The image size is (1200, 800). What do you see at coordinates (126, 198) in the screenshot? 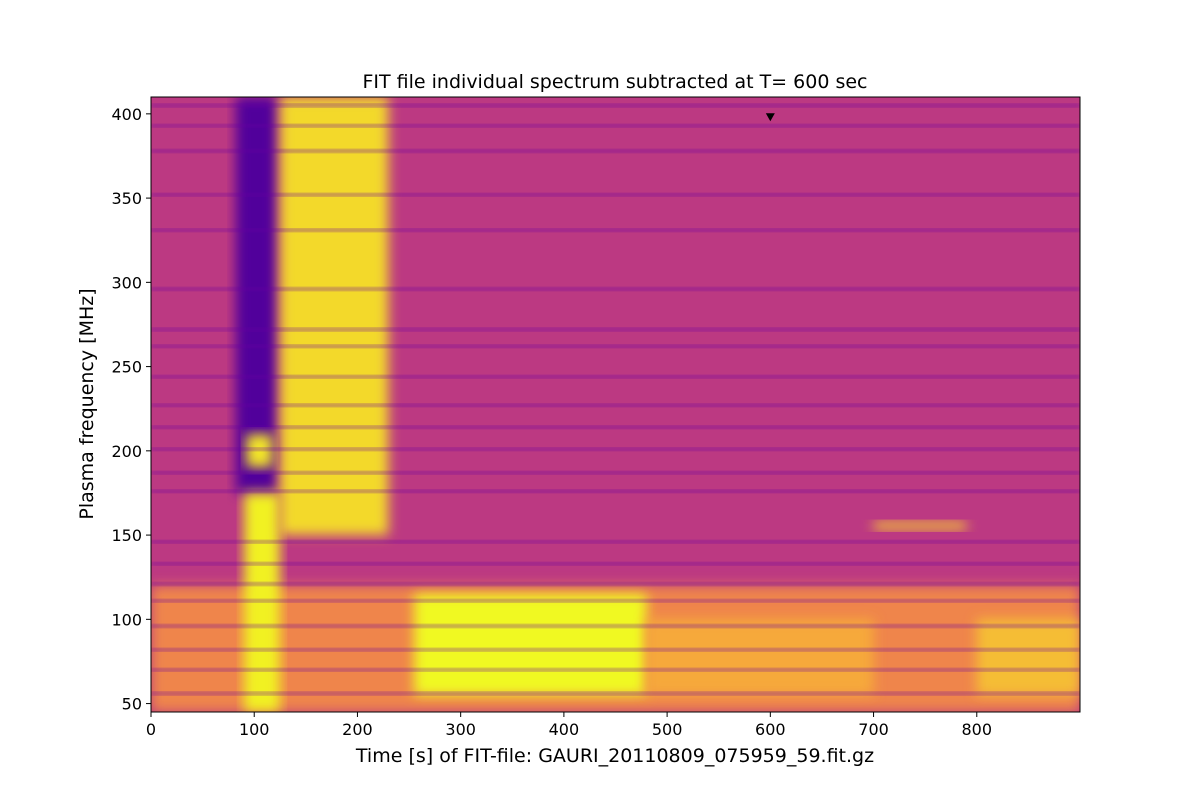
I see `y-tick-label: 350` at bounding box center [126, 198].